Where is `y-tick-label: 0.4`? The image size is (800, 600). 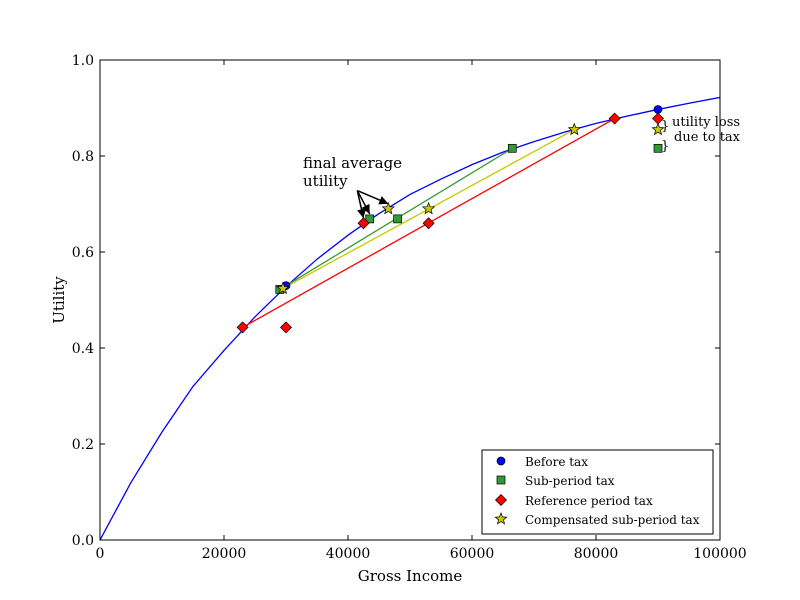
y-tick-label: 0.4 is located at coordinates (83, 349).